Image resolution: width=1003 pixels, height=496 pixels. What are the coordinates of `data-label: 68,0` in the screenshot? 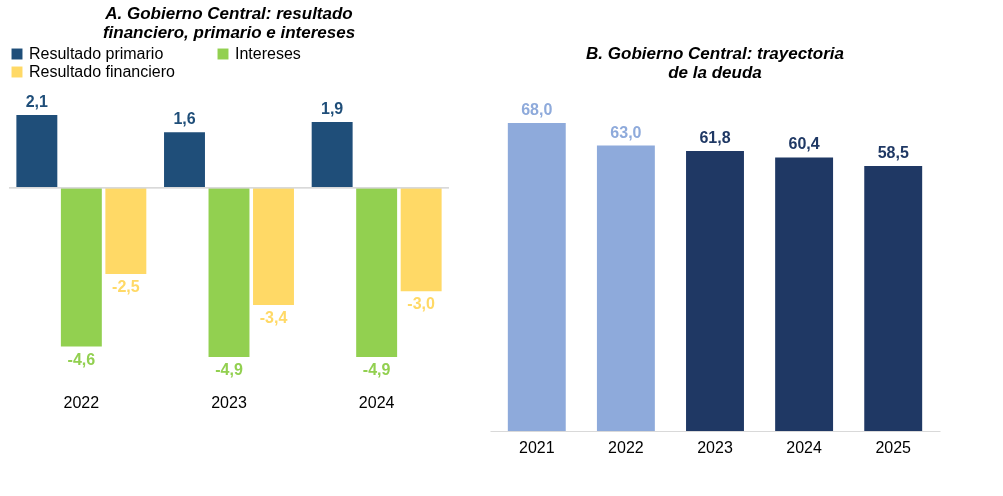 It's located at (537, 109).